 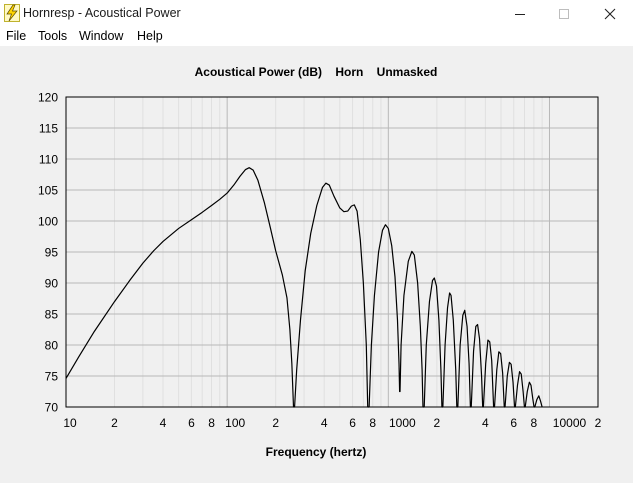 I want to click on close-button, so click(x=610, y=14).